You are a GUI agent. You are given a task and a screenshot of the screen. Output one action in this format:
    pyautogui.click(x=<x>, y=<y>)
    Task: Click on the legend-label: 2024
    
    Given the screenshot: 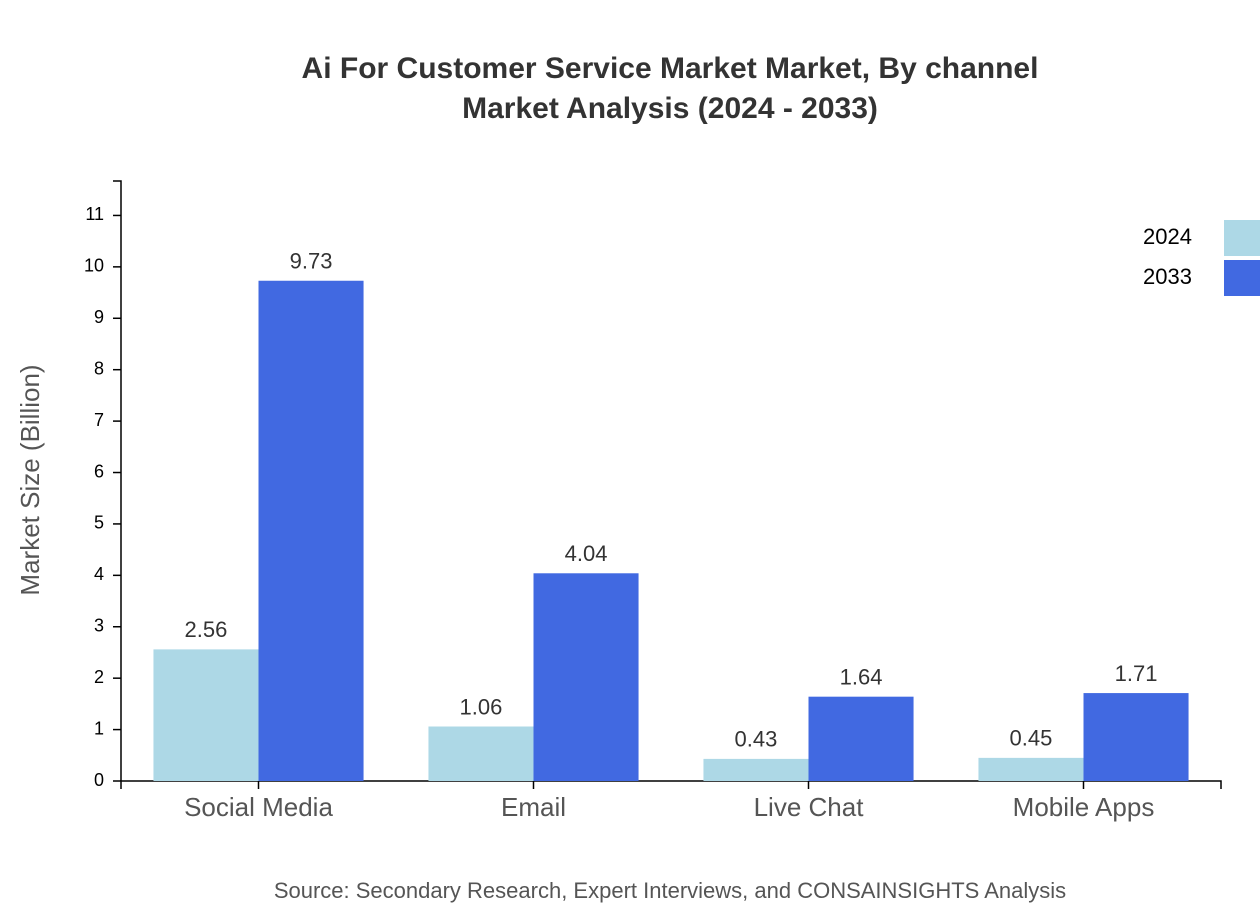 What is the action you would take?
    pyautogui.click(x=1167, y=236)
    